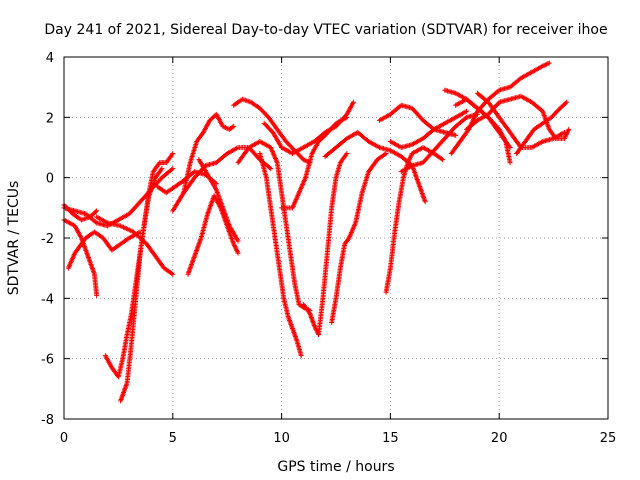 The width and height of the screenshot is (640, 480). Describe the element at coordinates (80, 257) in the screenshot. I see `series-sat03` at that location.